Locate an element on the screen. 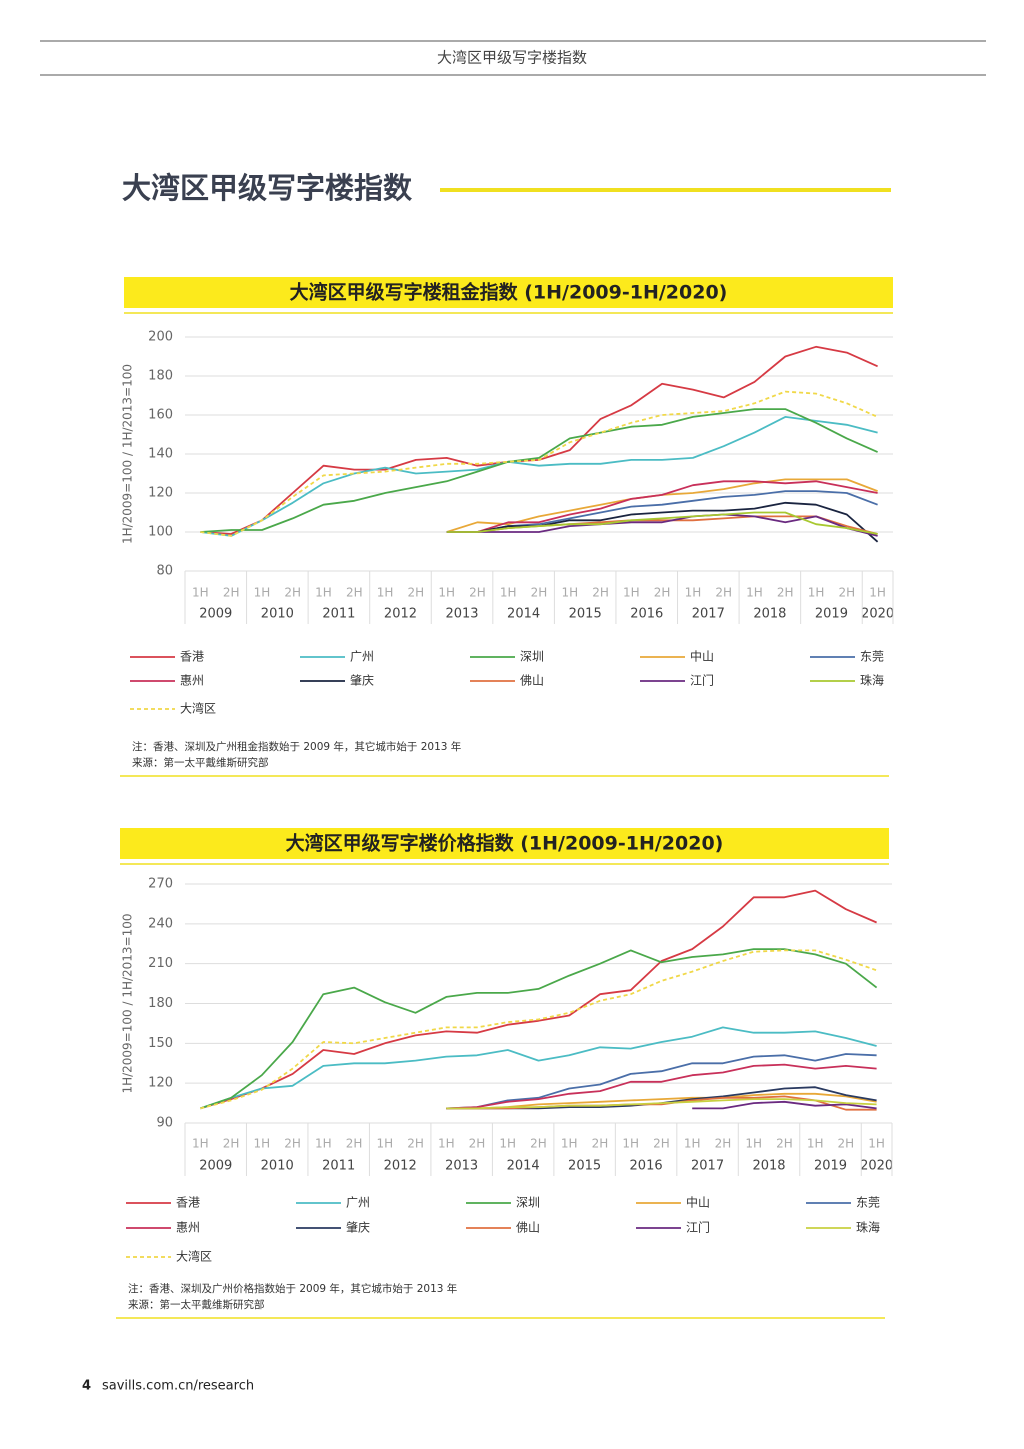 Image resolution: width=1024 pixels, height=1449 pixels. y-tick-label: 150 is located at coordinates (160, 1043).